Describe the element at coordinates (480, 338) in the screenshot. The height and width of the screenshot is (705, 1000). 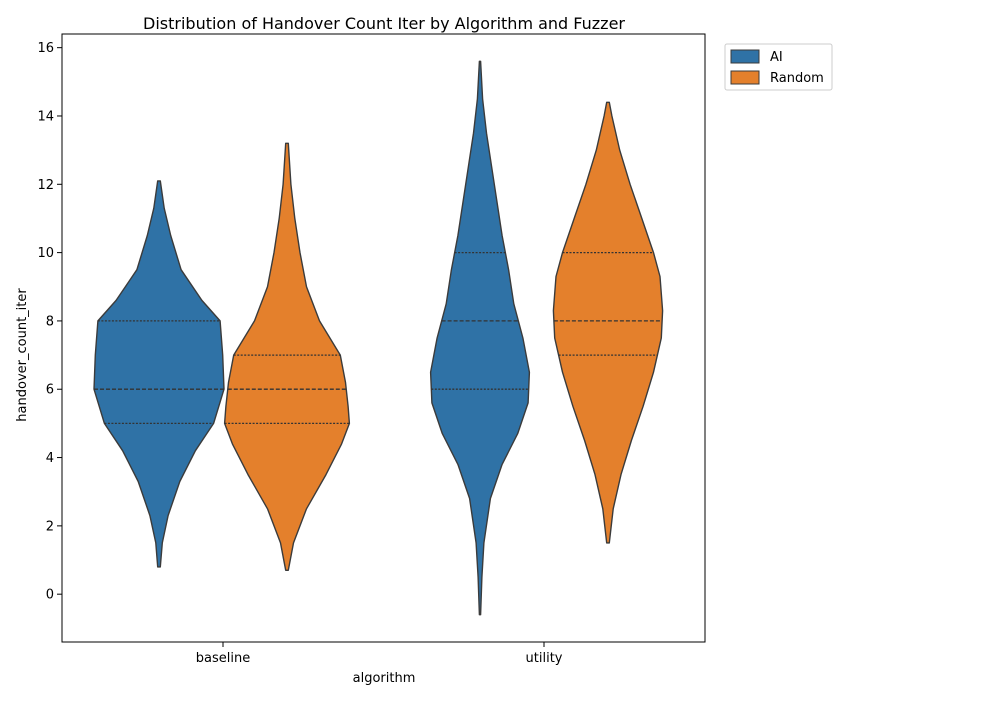
I see `violin-ai-utility` at that location.